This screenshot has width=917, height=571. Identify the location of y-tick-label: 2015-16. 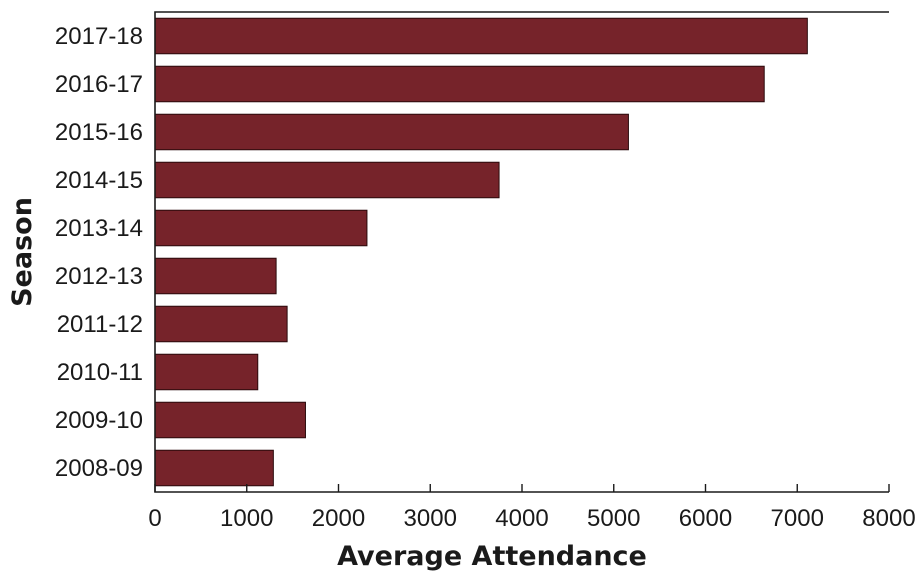
(99, 132).